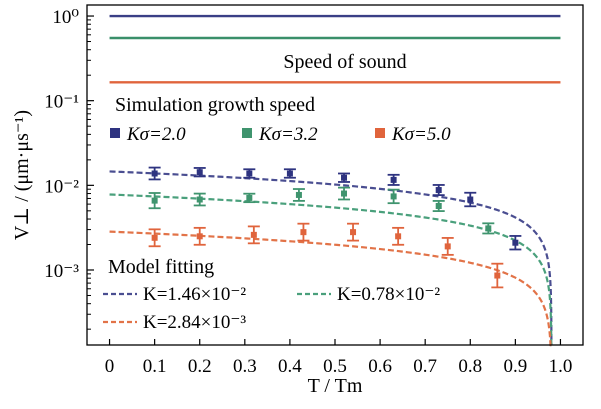 The height and width of the screenshot is (409, 601). Describe the element at coordinates (155, 366) in the screenshot. I see `x-tick-label-1: 0.1` at that location.